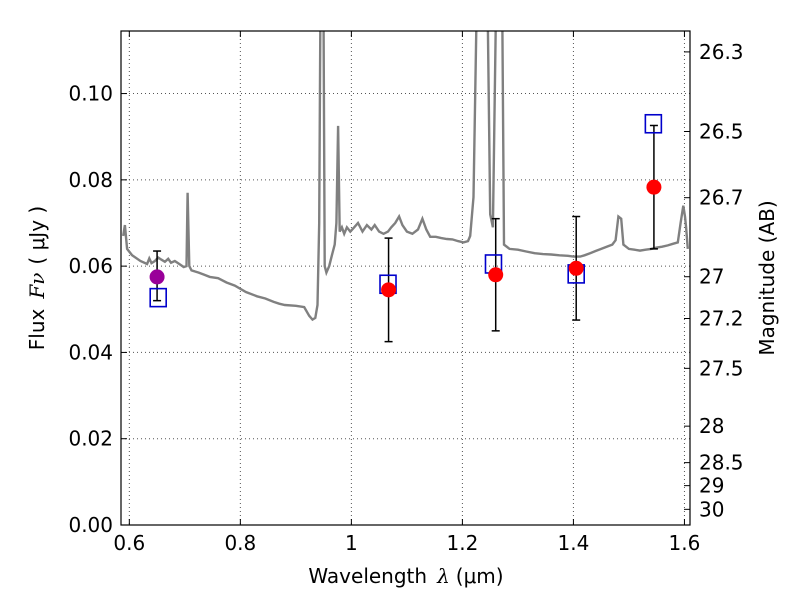 Image resolution: width=800 pixels, height=600 pixels. Describe the element at coordinates (351, 543) in the screenshot. I see `x-tick-label: 1` at that location.